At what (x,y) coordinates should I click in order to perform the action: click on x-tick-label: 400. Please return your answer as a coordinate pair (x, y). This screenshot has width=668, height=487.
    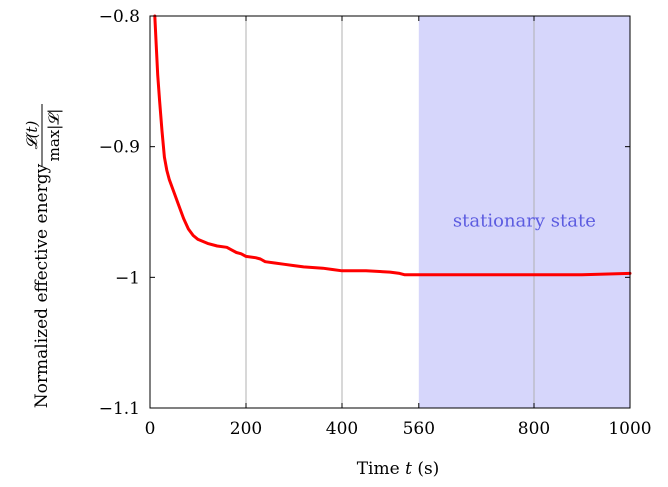
    Looking at the image, I should click on (342, 429).